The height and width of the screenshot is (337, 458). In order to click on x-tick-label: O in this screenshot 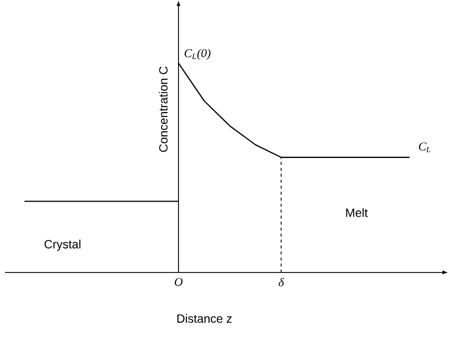, I will do `click(178, 282)`.